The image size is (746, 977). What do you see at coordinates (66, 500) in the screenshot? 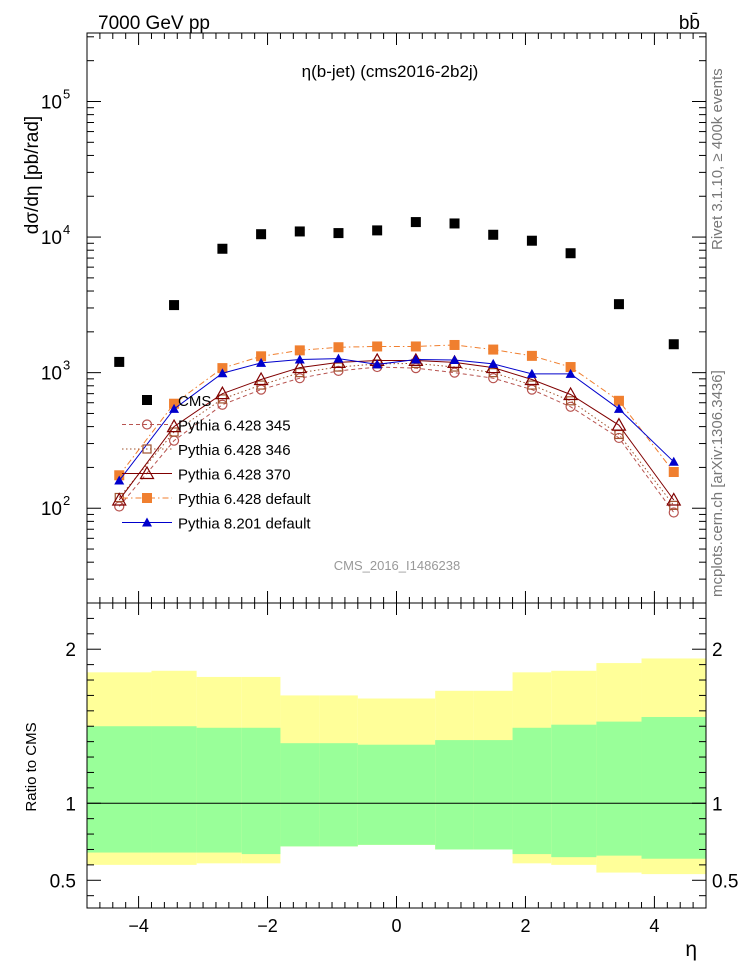
I see `main-y-tick-exponent: 2` at bounding box center [66, 500].